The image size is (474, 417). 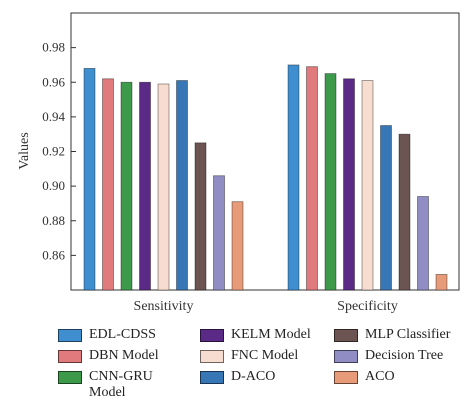 I want to click on legend-label: CNN-GRU Model, so click(x=121, y=384).